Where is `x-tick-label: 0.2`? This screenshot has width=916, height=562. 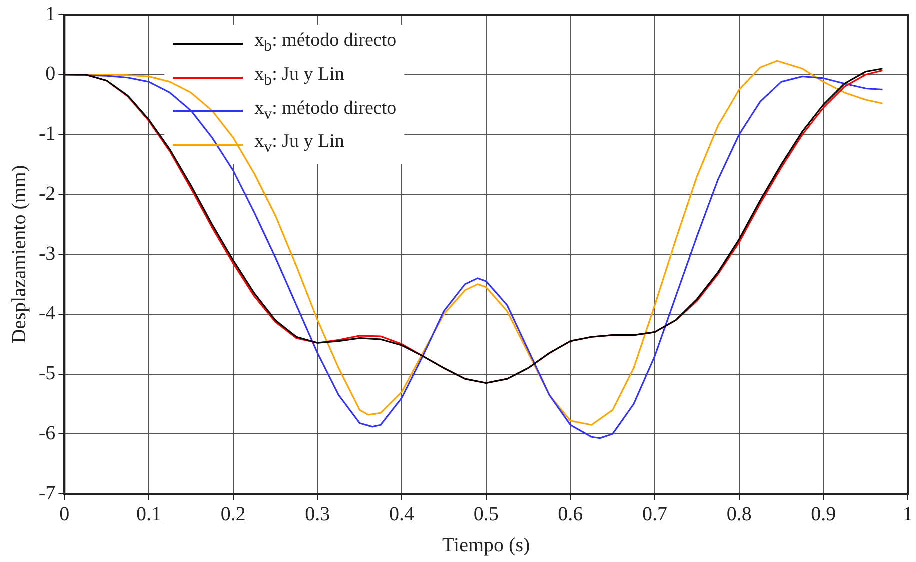 x-tick-label: 0.2 is located at coordinates (233, 514).